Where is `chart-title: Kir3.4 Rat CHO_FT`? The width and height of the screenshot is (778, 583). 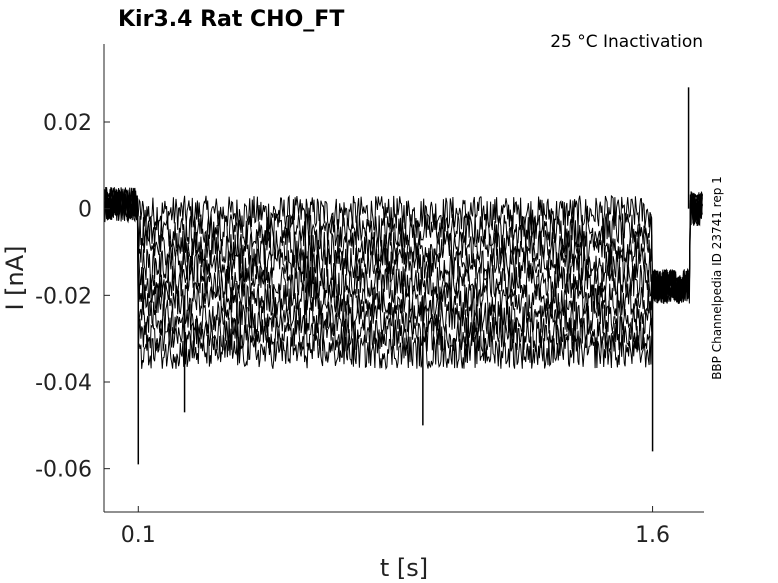 chart-title: Kir3.4 Rat CHO_FT is located at coordinates (231, 19).